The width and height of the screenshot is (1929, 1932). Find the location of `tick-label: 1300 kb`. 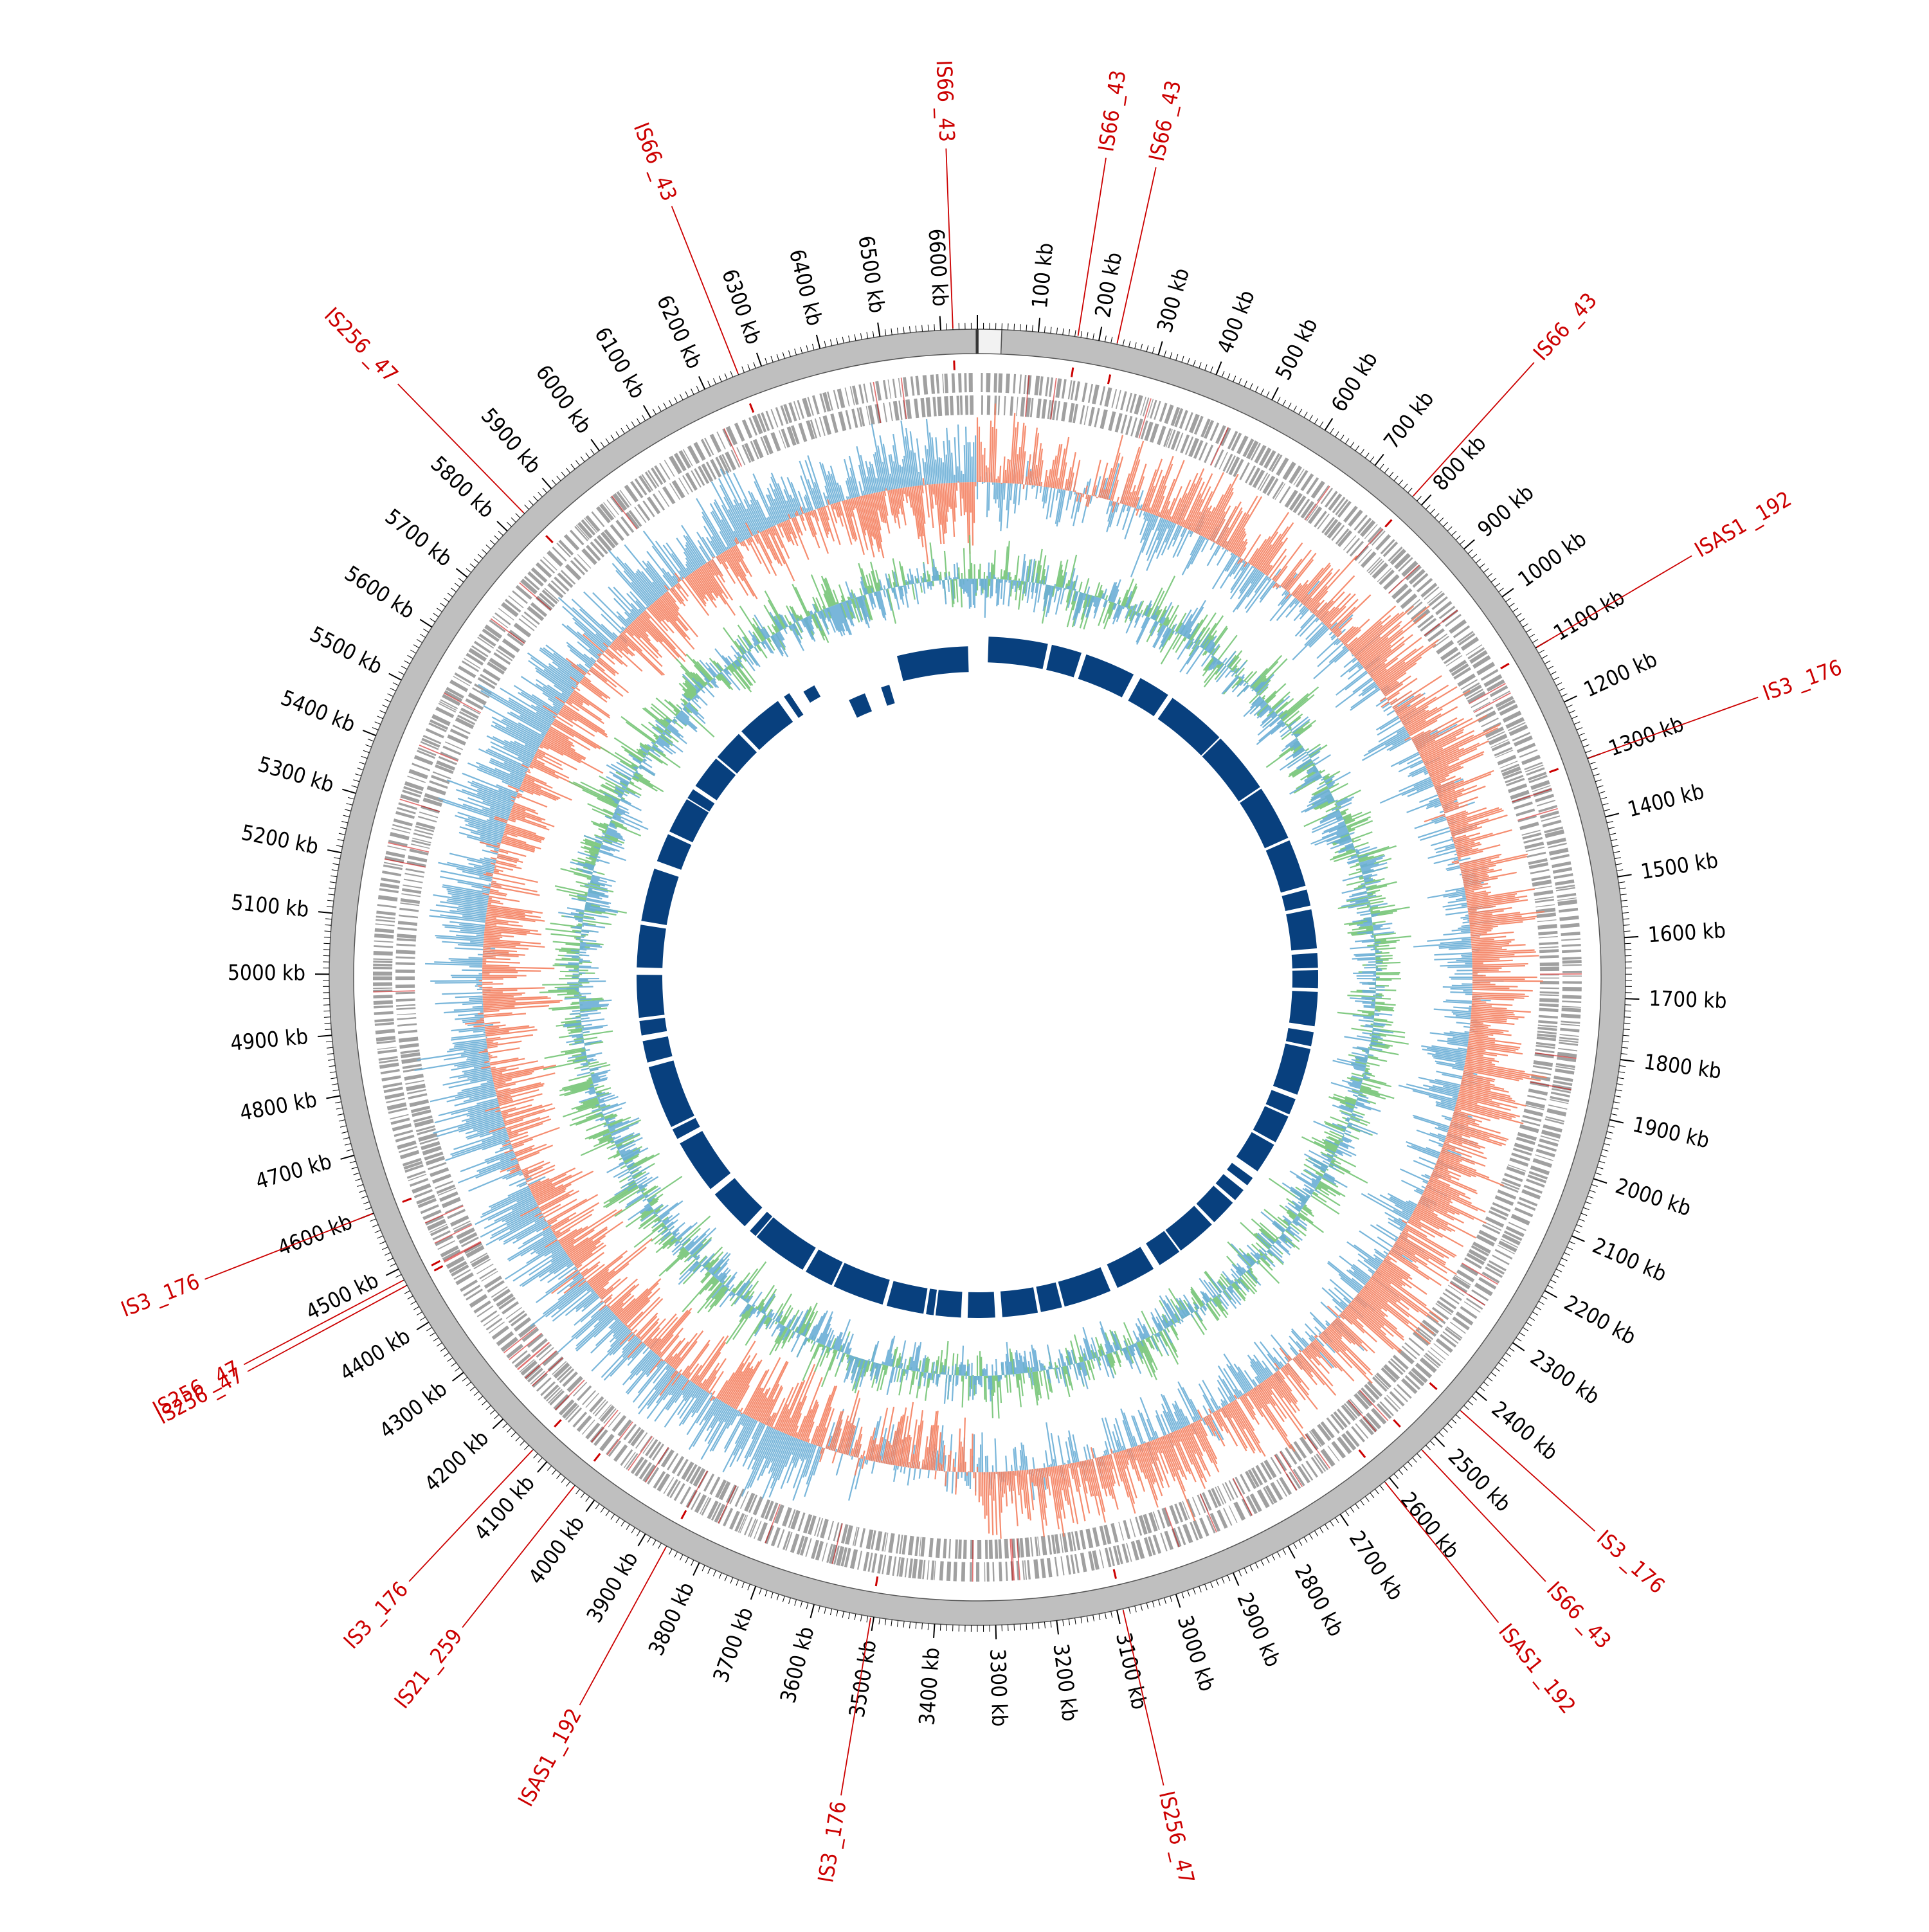

tick-label: 1300 kb is located at coordinates (1646, 736).